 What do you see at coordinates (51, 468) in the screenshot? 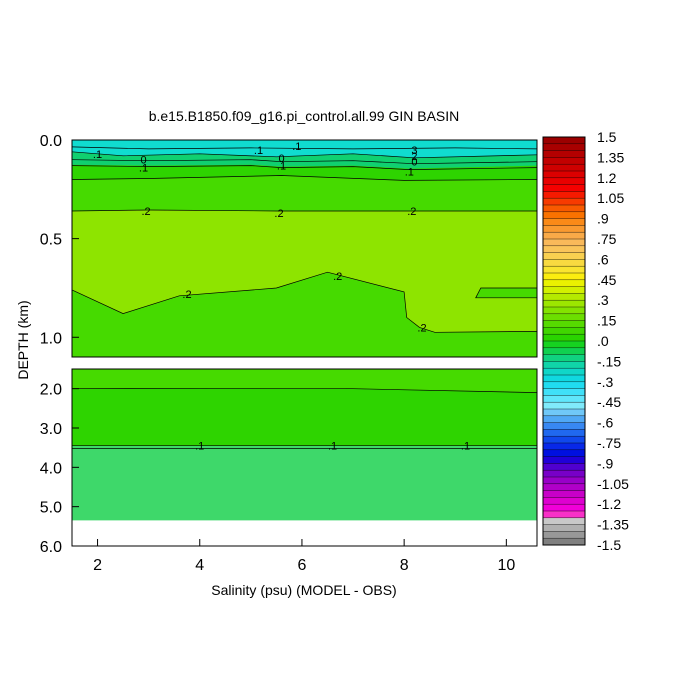
I see `y-tick-label: 4.0` at bounding box center [51, 468].